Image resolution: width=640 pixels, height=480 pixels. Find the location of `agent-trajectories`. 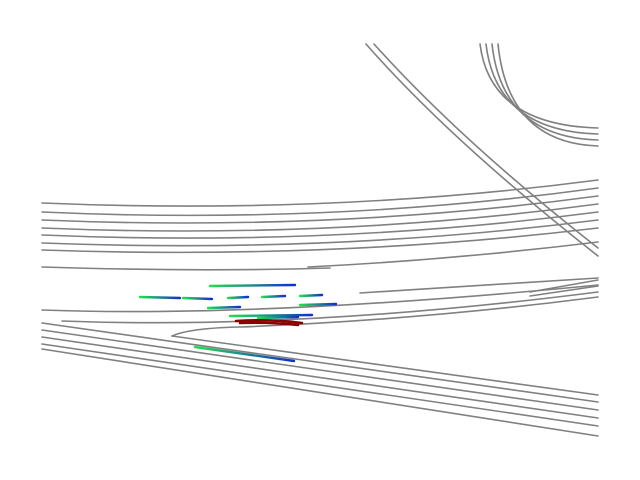

agent-trajectories is located at coordinates (233, 323).